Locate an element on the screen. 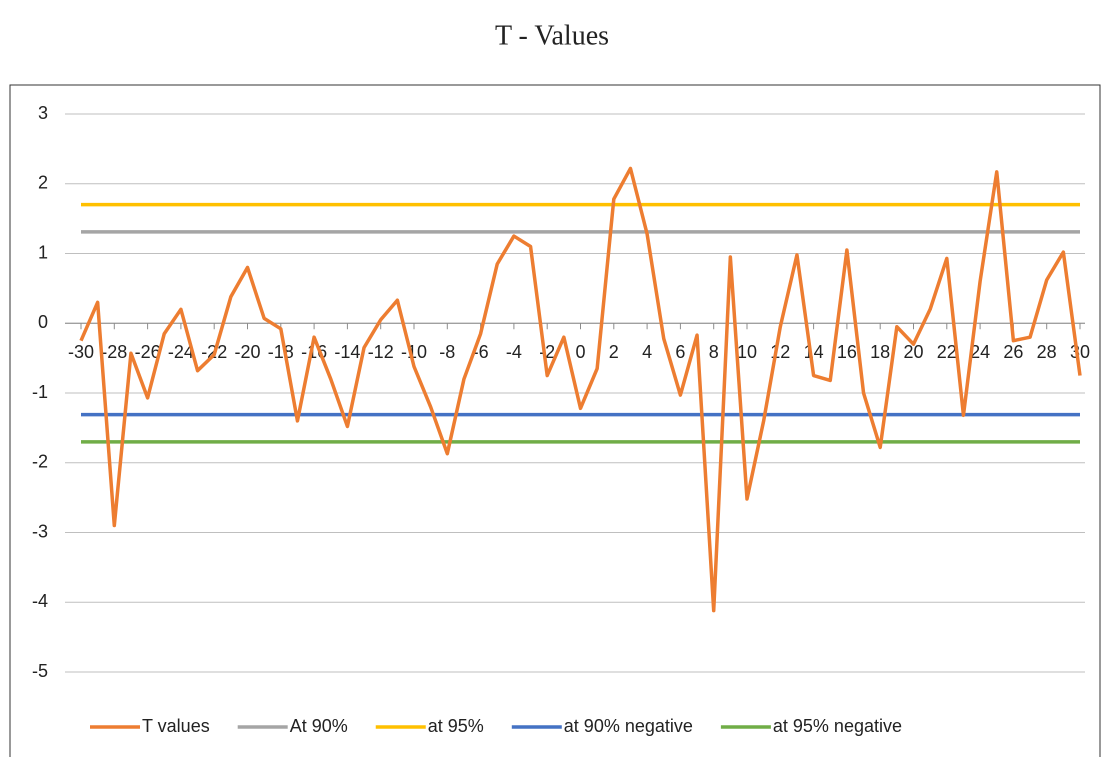 The height and width of the screenshot is (757, 1104). x-tick-label: 22 is located at coordinates (947, 352).